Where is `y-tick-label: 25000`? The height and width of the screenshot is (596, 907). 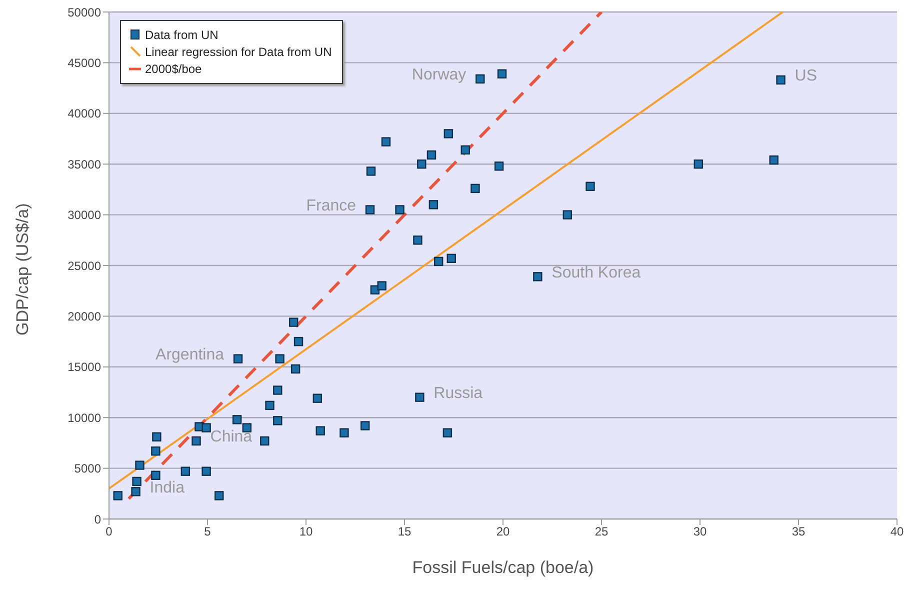 y-tick-label: 25000 is located at coordinates (85, 265).